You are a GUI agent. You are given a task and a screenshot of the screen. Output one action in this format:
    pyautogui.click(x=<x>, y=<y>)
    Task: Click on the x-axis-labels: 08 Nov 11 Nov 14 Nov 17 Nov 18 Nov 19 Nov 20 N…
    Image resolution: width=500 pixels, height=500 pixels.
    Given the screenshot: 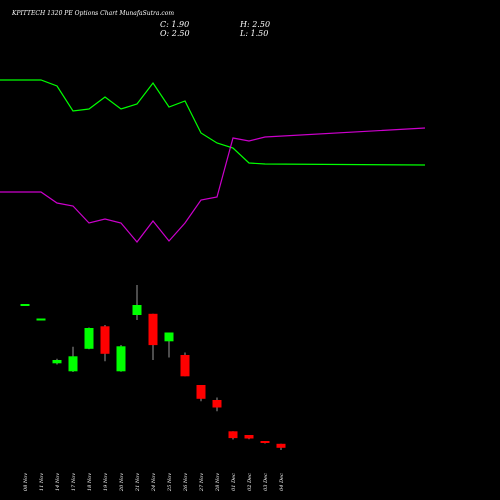 What is the action you would take?
    pyautogui.click(x=154, y=482)
    